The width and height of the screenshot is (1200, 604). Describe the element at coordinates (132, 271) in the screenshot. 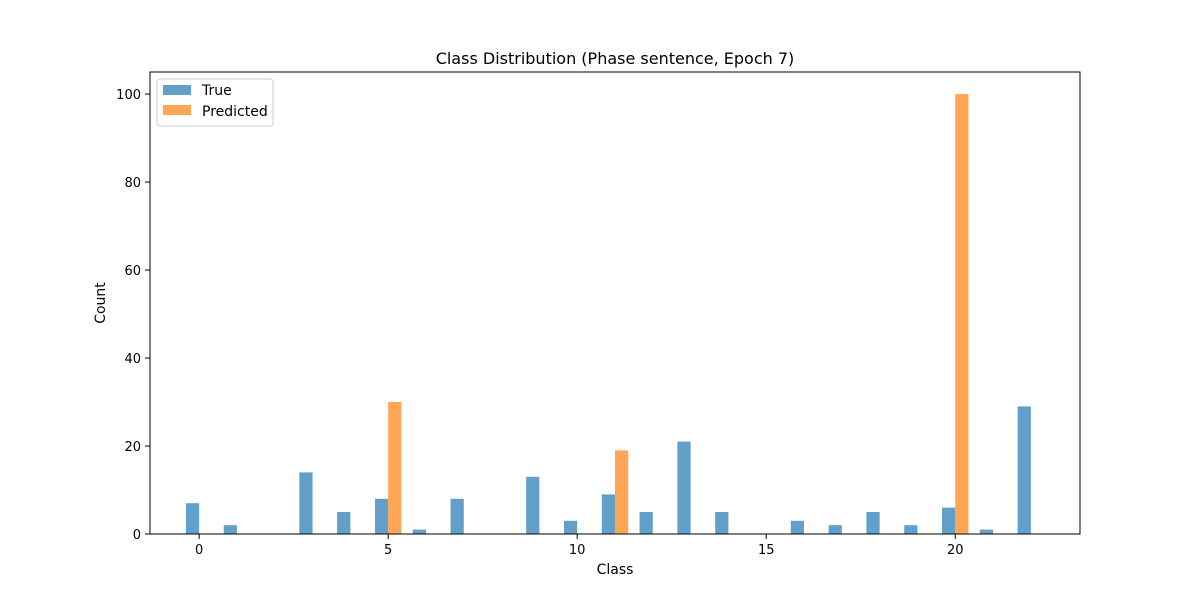

I see `y-tick-label-60: 60` at that location.